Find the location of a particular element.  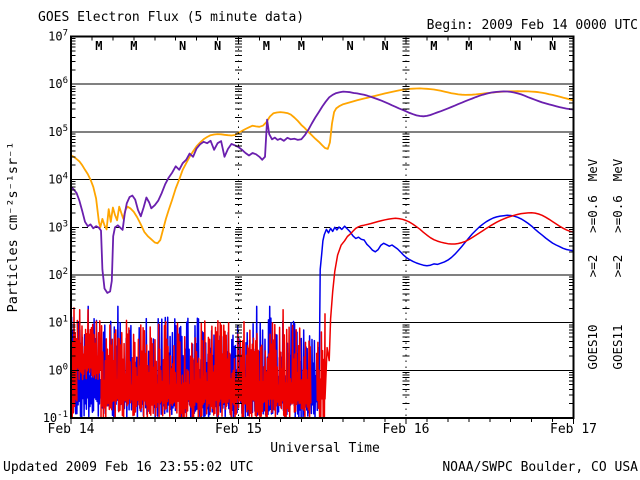

begin-label: Begin: 2009 Feb 14 0000 UTC is located at coordinates (532, 25).